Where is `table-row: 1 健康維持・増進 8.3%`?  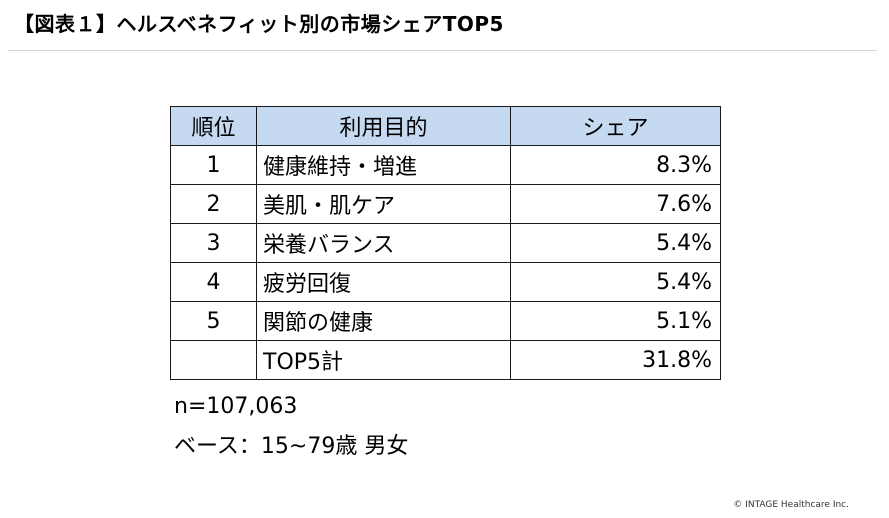
table-row: 1 健康維持・増進 8.3% is located at coordinates (445, 165).